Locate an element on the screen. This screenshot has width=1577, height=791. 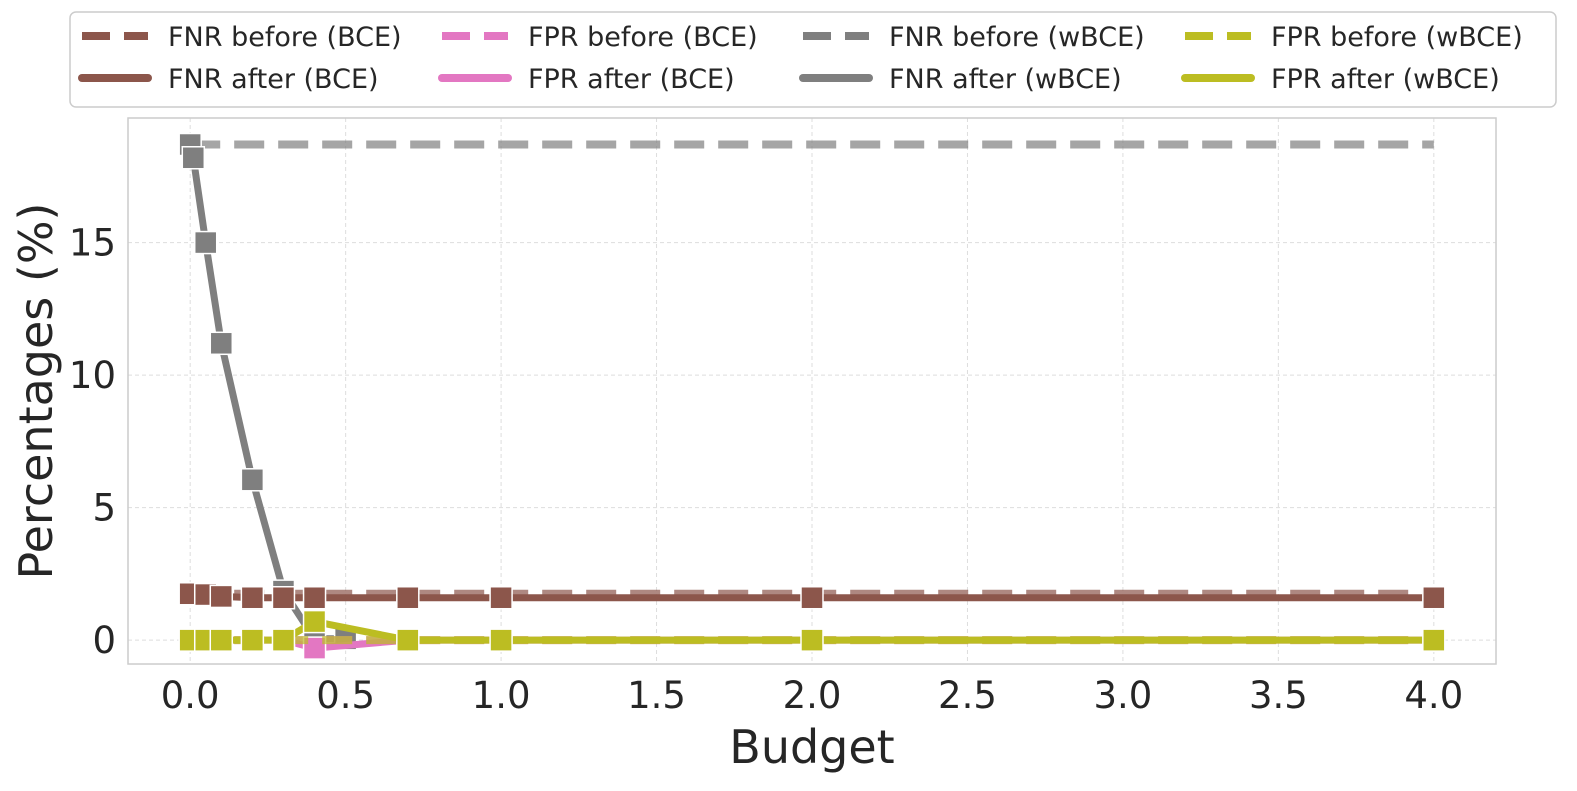
legend-label: FNR after (wBCE) is located at coordinates (1005, 79).